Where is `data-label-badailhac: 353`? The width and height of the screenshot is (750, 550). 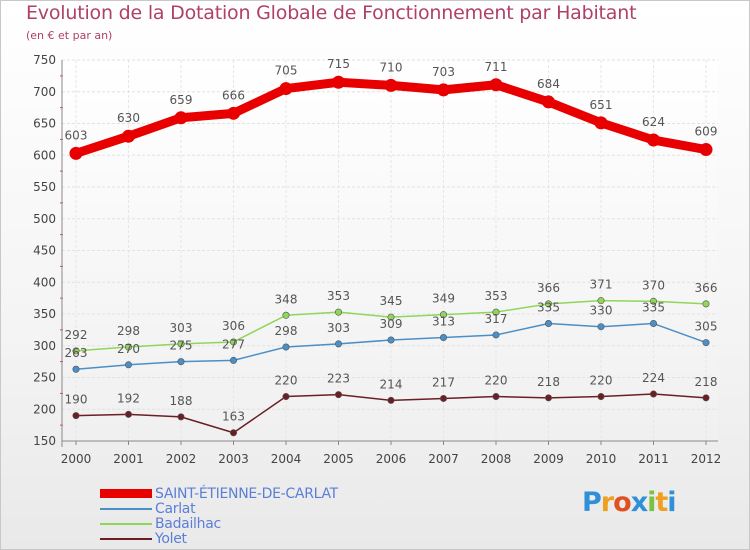
data-label-badailhac: 353 is located at coordinates (496, 296).